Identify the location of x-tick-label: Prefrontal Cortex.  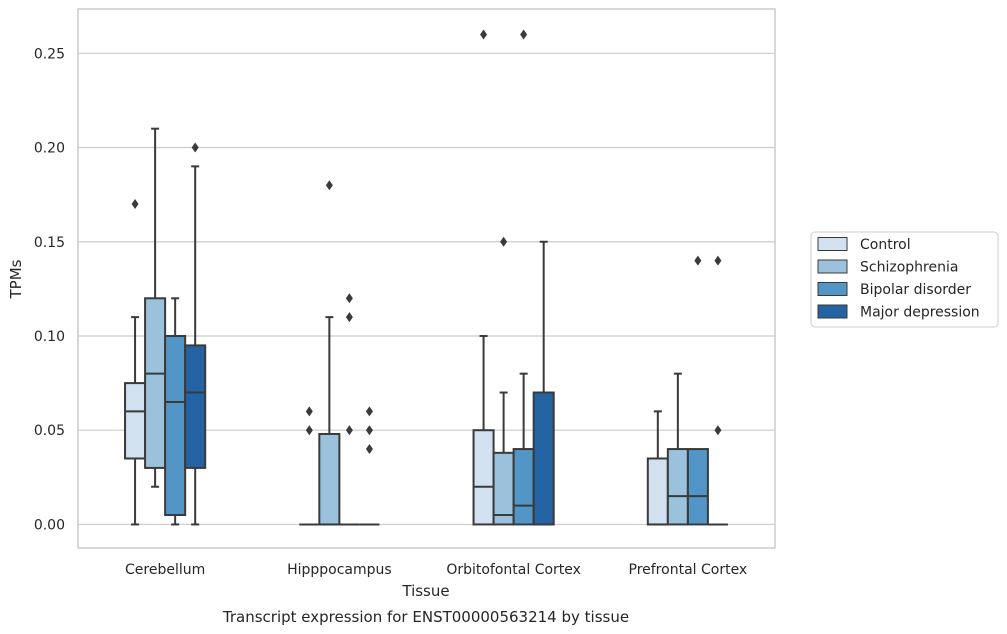
(688, 570).